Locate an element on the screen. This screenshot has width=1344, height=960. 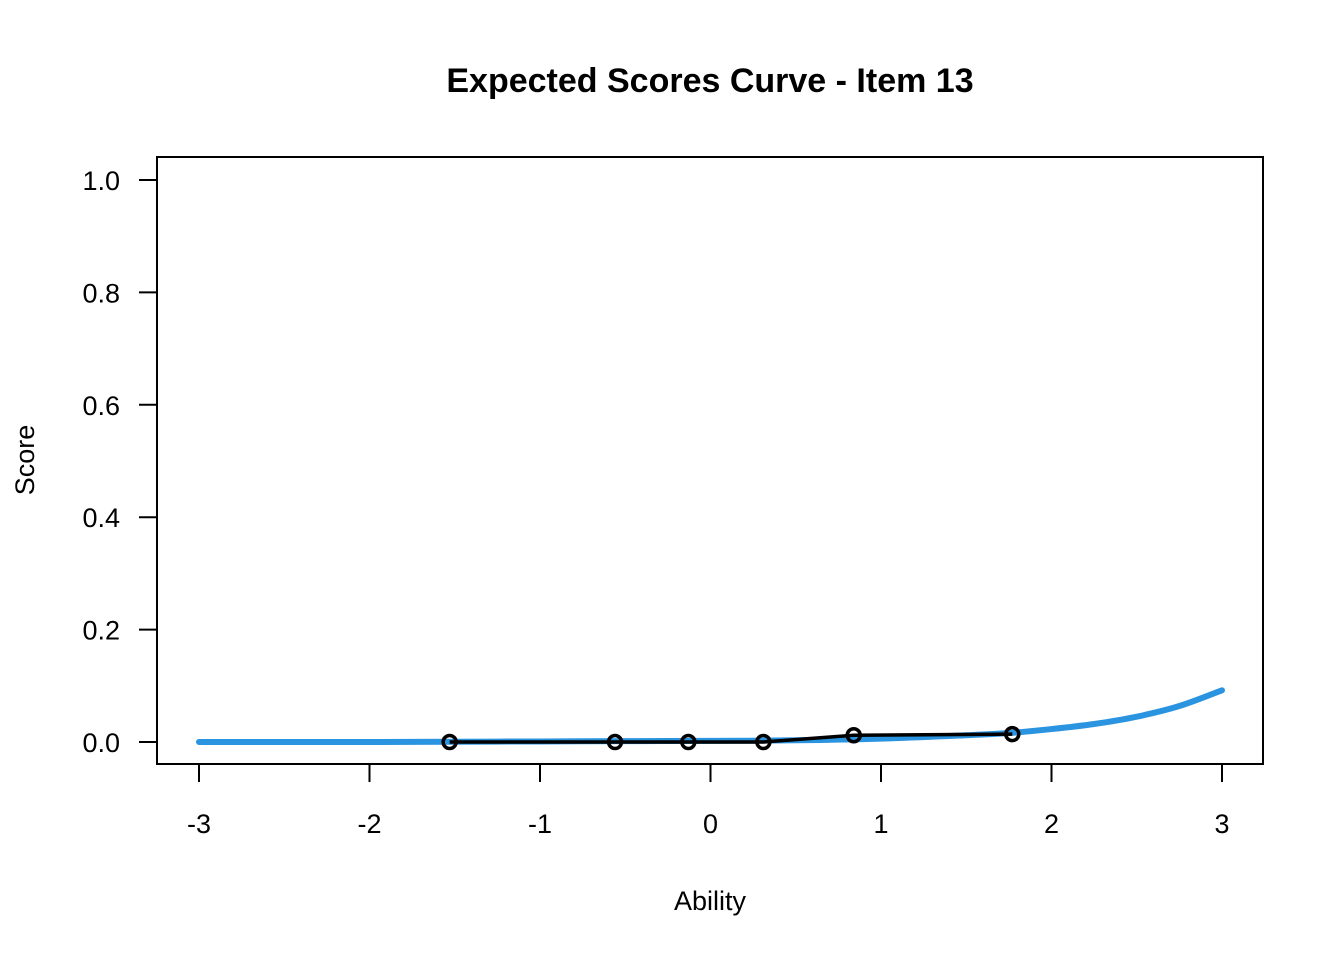
y-axis: 0.0 0.2 0.4 0.6 0.8 1.0 is located at coordinates (120, 462).